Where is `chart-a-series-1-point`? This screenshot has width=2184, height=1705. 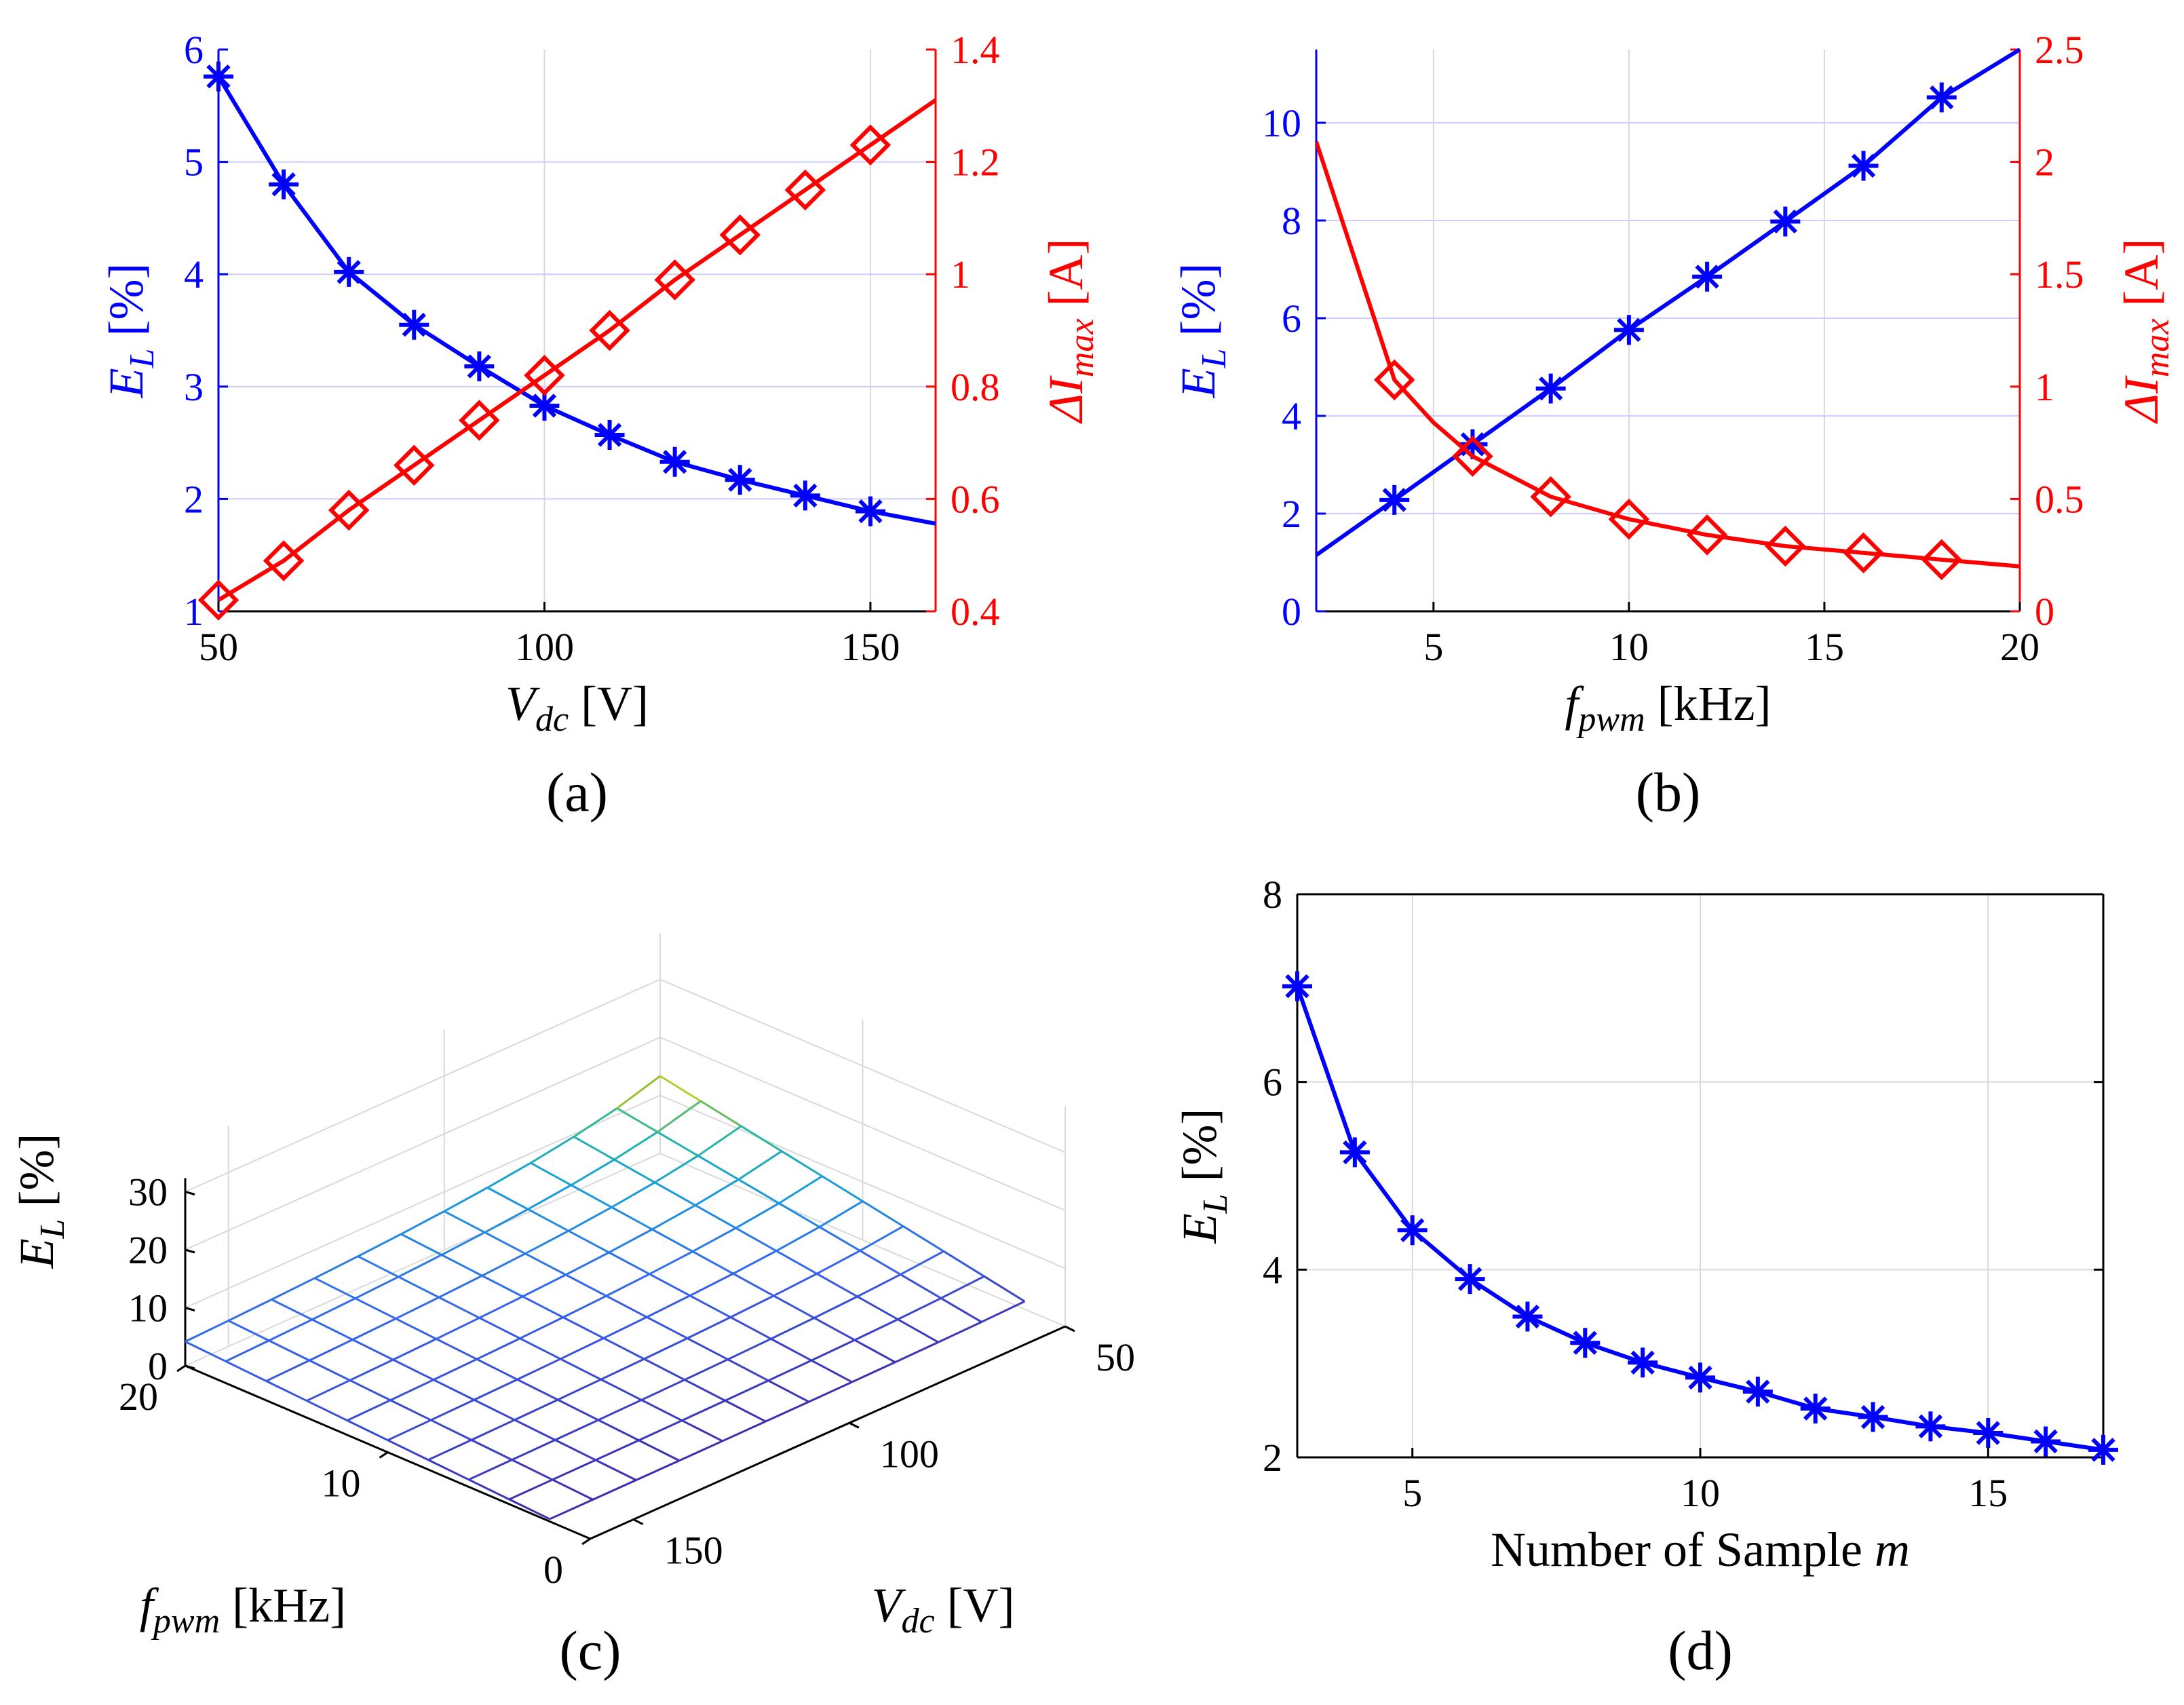 chart-a-series-1-point is located at coordinates (349, 510).